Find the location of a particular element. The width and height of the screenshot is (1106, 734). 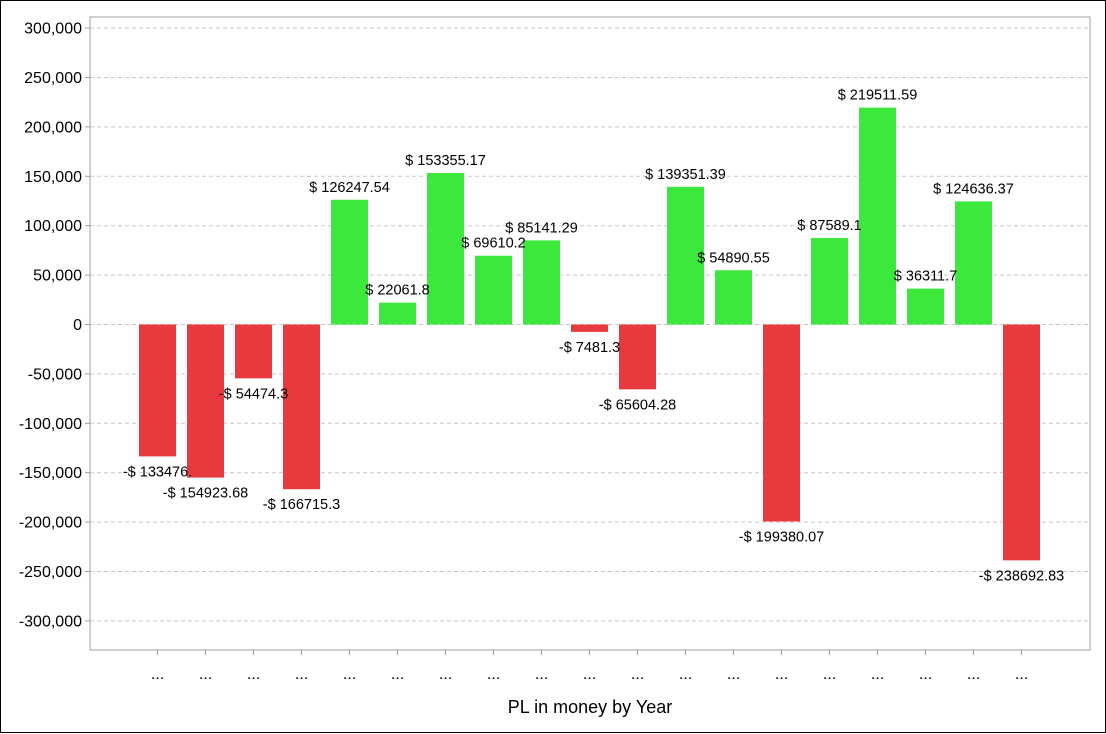

x-axis-title: PL in money by Year is located at coordinates (590, 707).